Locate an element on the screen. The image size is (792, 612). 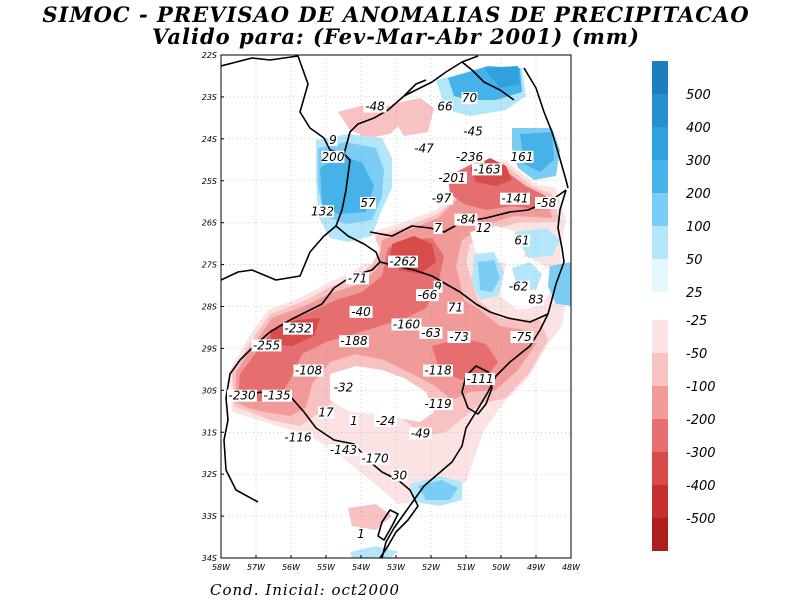
contour-label: 30 is located at coordinates (399, 475).